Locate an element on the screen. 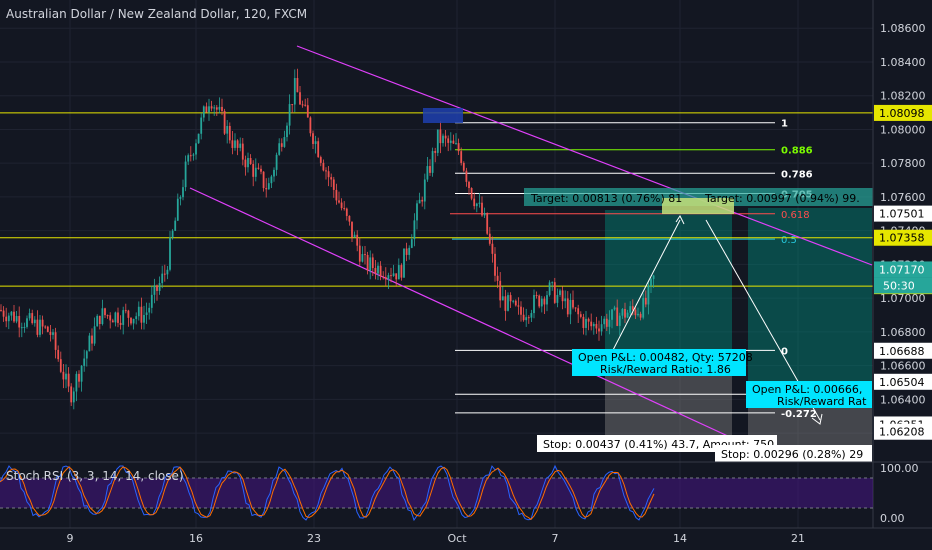 Image resolution: width=932 pixels, height=550 pixels. price-tag-text: 1.07501 is located at coordinates (902, 214).